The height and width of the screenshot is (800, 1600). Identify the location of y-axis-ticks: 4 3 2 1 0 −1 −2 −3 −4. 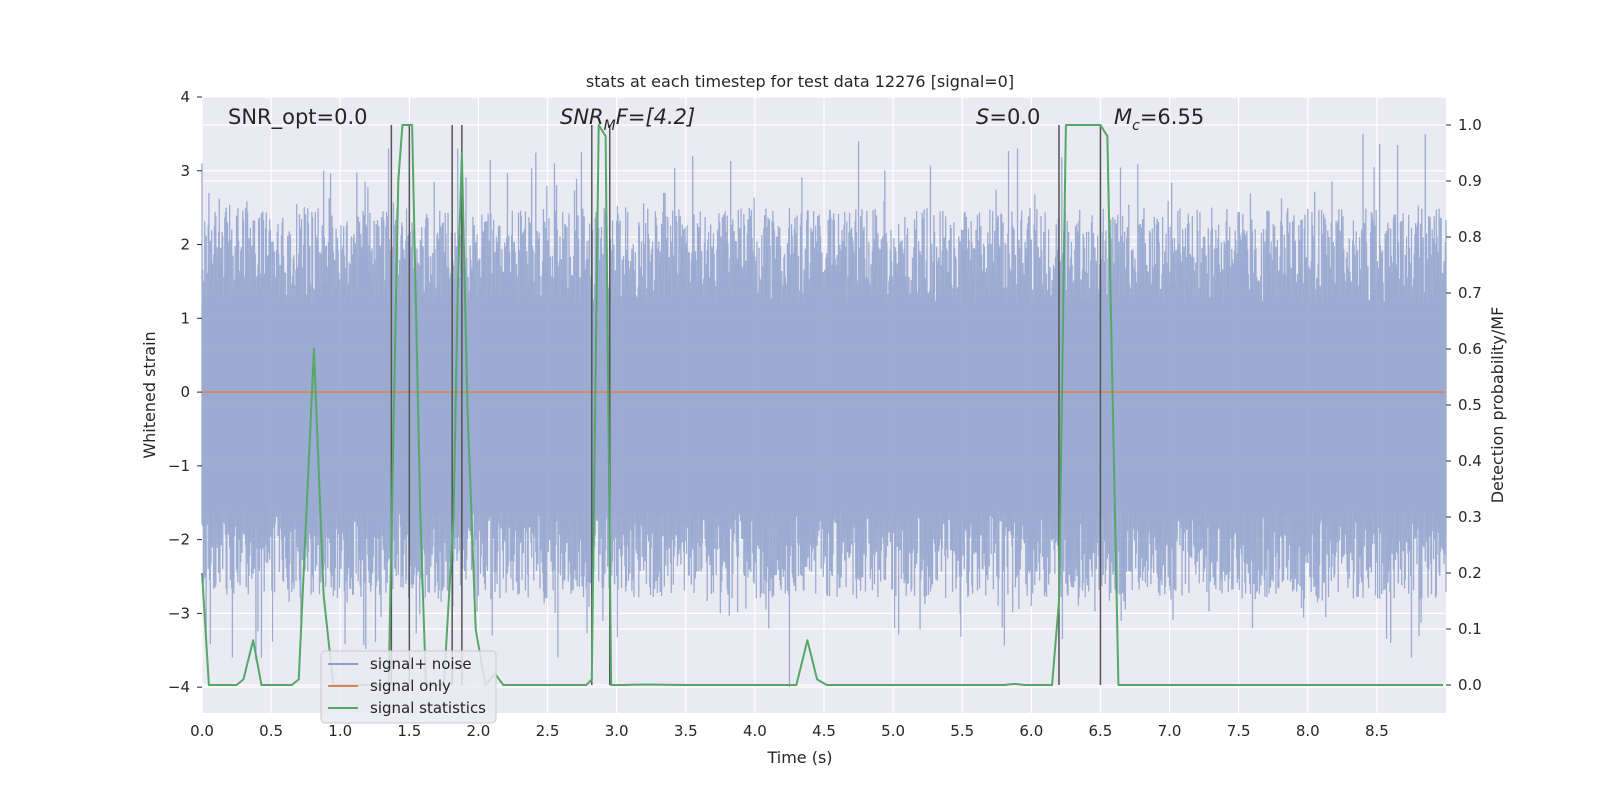
(185, 392).